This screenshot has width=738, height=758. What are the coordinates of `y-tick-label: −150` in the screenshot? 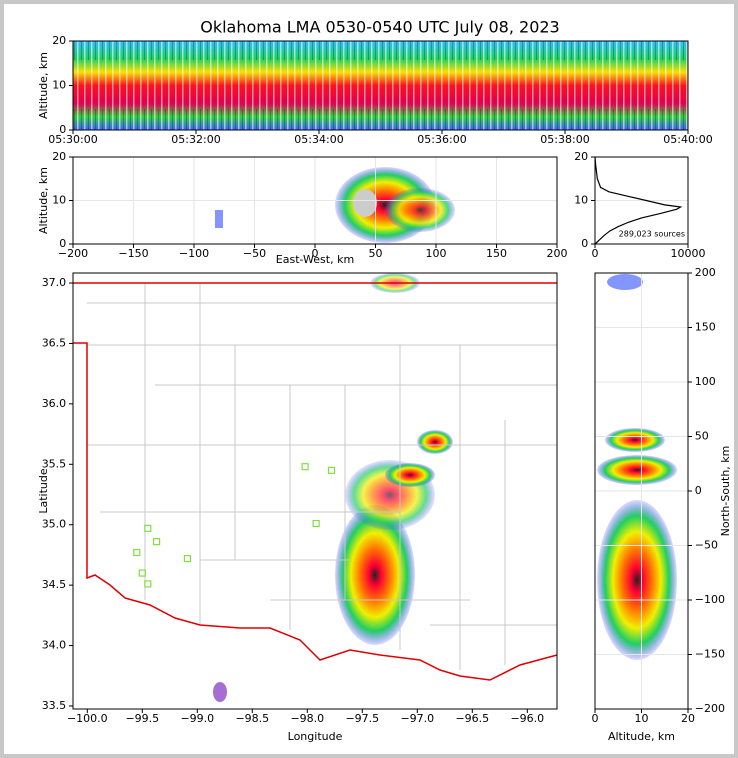 It's located at (710, 654).